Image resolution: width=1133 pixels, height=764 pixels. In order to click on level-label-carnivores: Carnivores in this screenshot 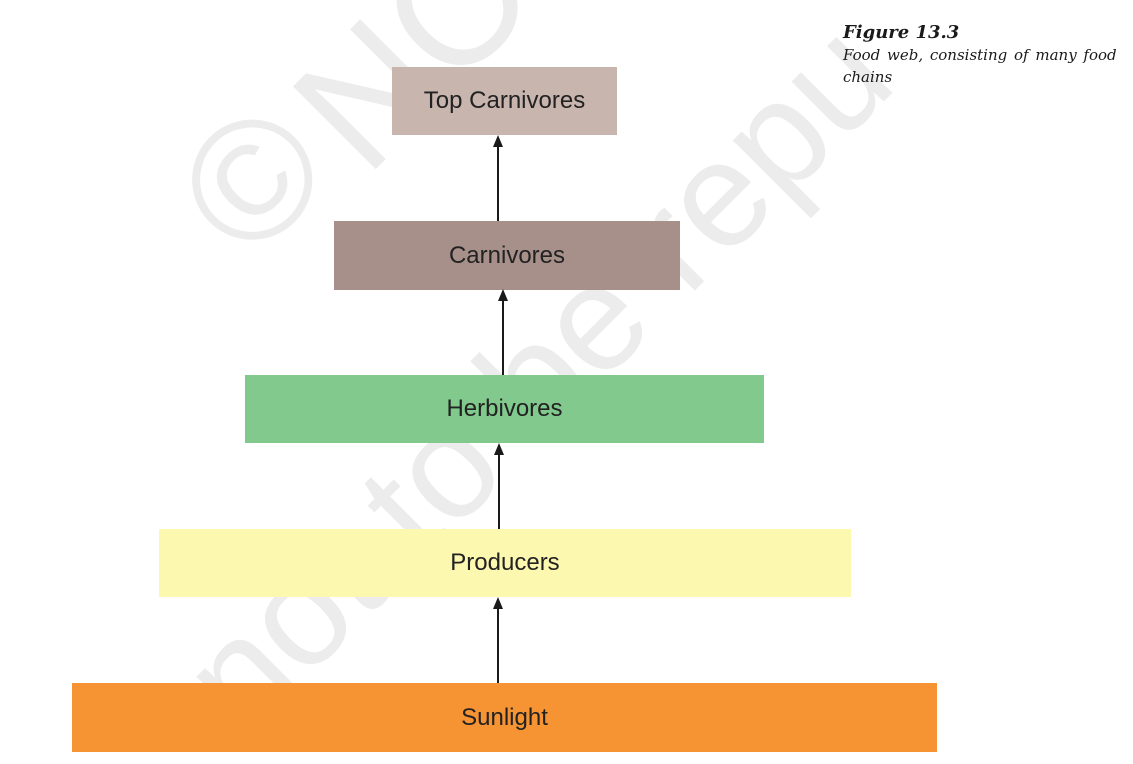, I will do `click(507, 255)`.